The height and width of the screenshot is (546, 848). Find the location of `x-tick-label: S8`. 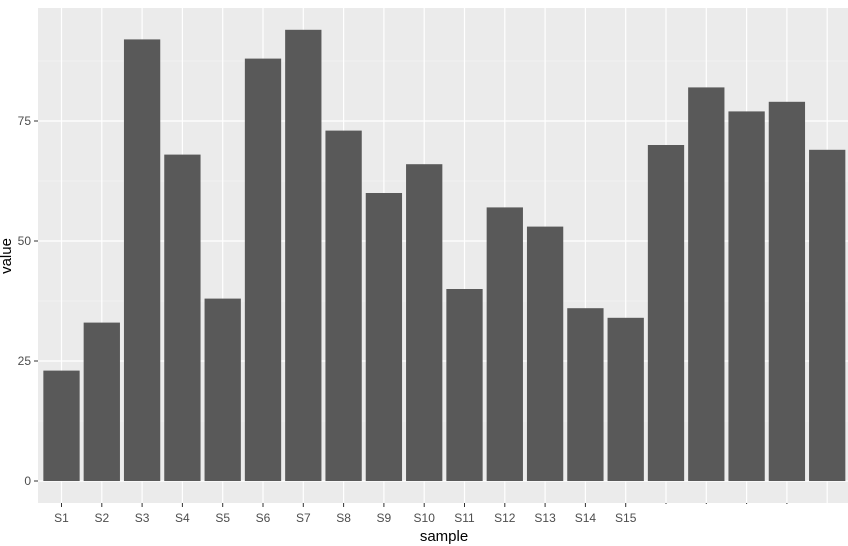

x-tick-label: S8 is located at coordinates (343, 518).